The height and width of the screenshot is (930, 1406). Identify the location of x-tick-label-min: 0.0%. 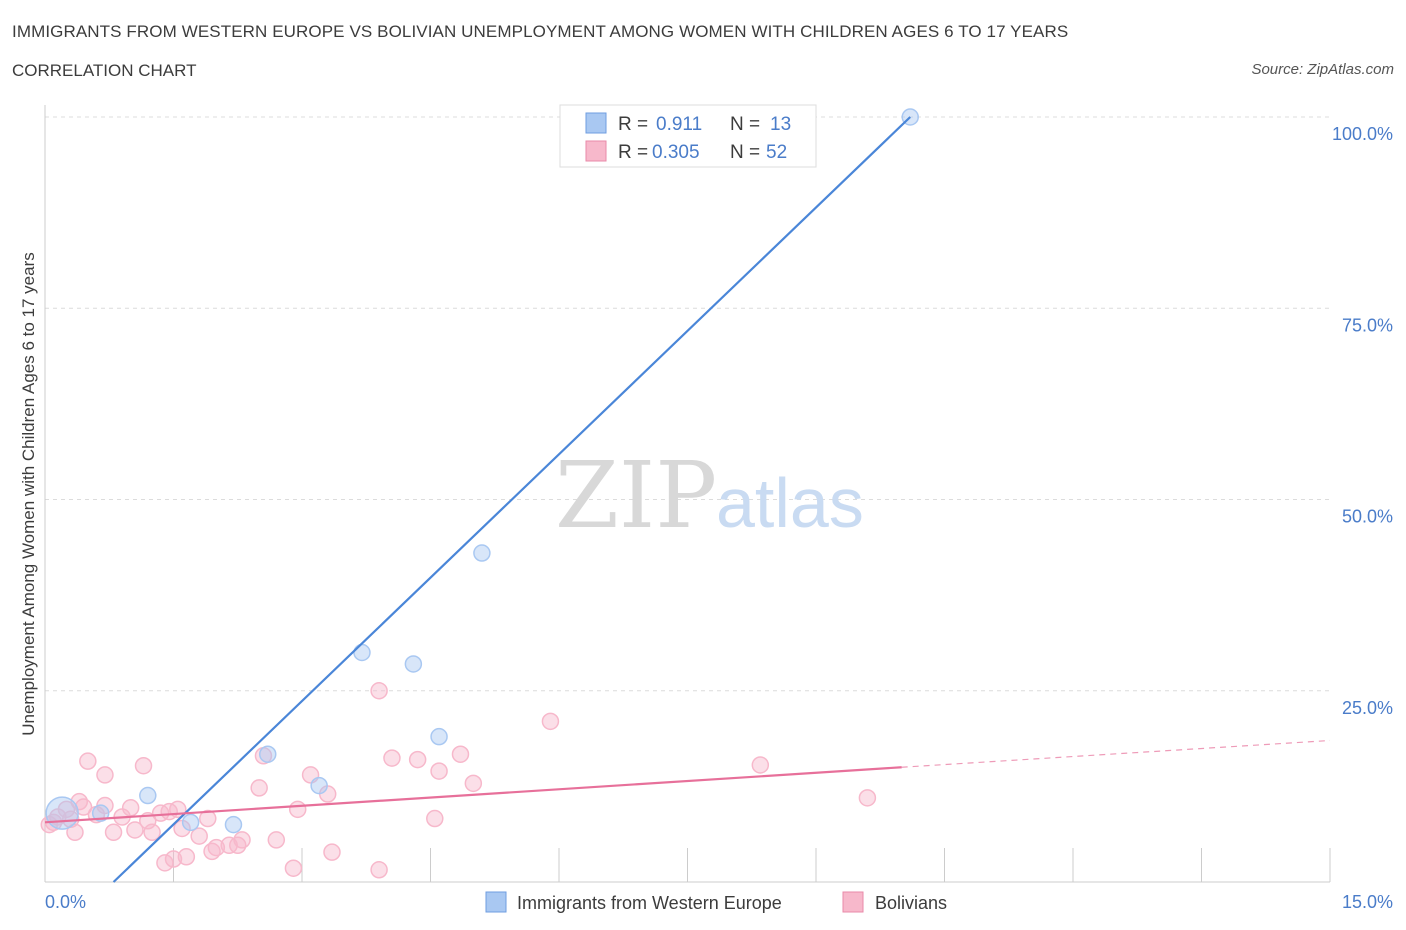
(65, 902).